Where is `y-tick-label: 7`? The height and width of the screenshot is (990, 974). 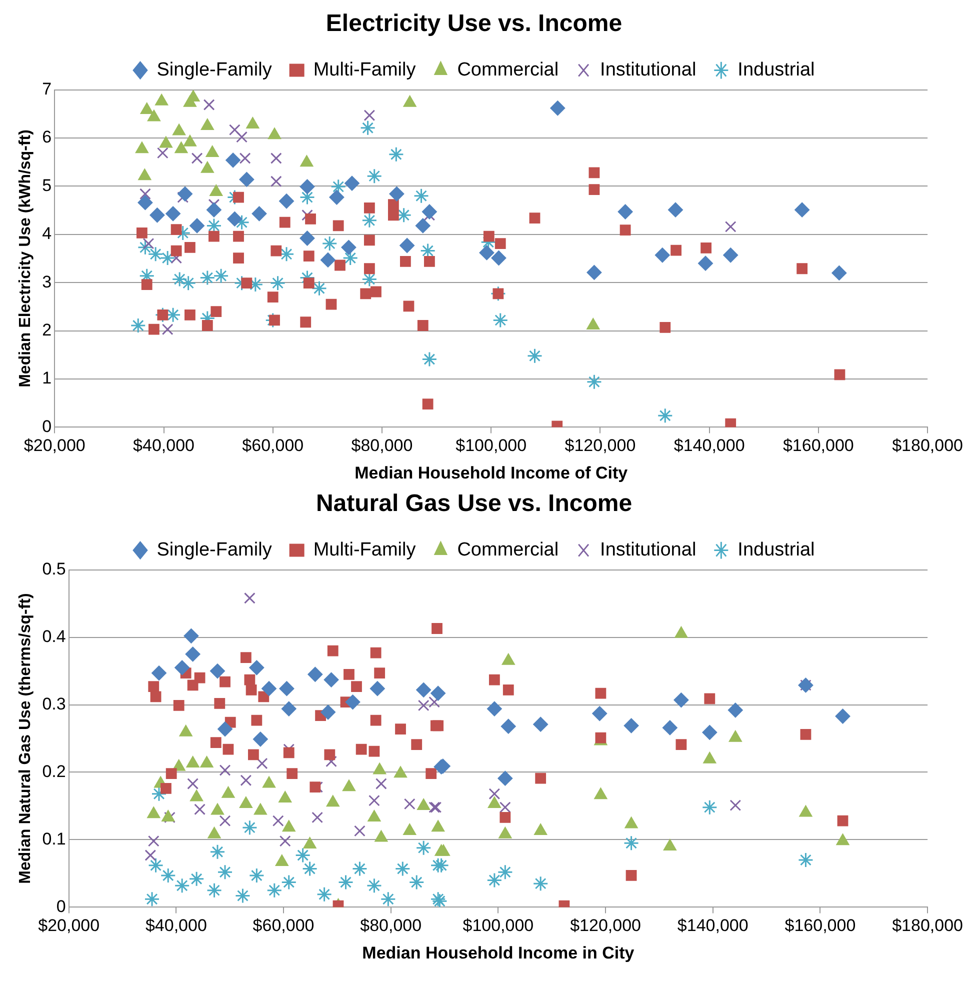
y-tick-label: 7 is located at coordinates (47, 88).